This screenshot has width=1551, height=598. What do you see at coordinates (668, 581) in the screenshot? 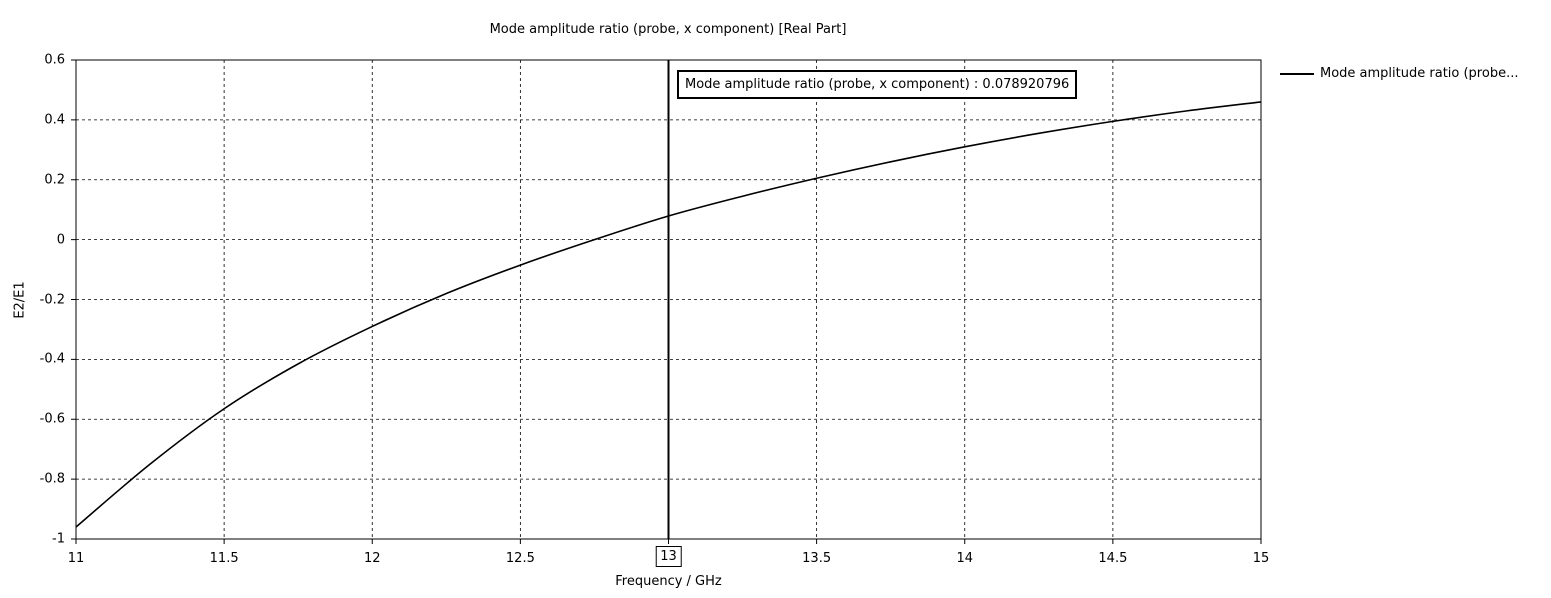
I see `x-axis-label: Frequency / GHz` at bounding box center [668, 581].